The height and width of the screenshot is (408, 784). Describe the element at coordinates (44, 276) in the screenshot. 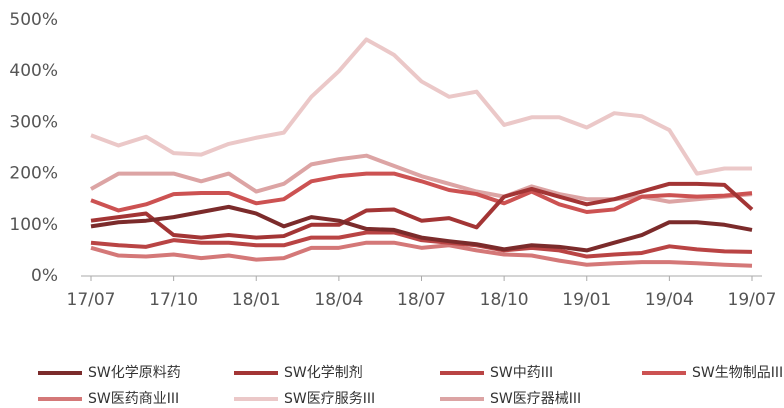

I see `y-tick-label: 0%` at that location.